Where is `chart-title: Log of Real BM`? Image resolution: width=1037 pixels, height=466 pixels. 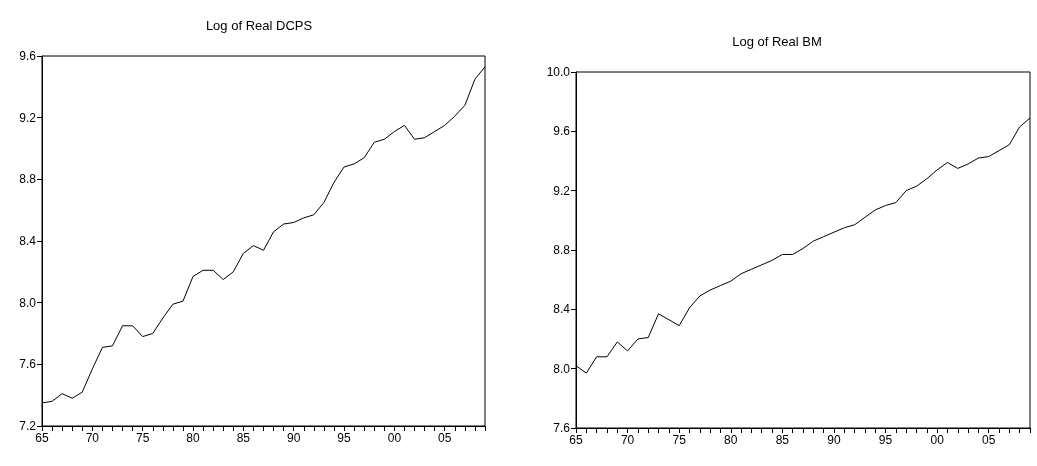 chart-title: Log of Real BM is located at coordinates (777, 41).